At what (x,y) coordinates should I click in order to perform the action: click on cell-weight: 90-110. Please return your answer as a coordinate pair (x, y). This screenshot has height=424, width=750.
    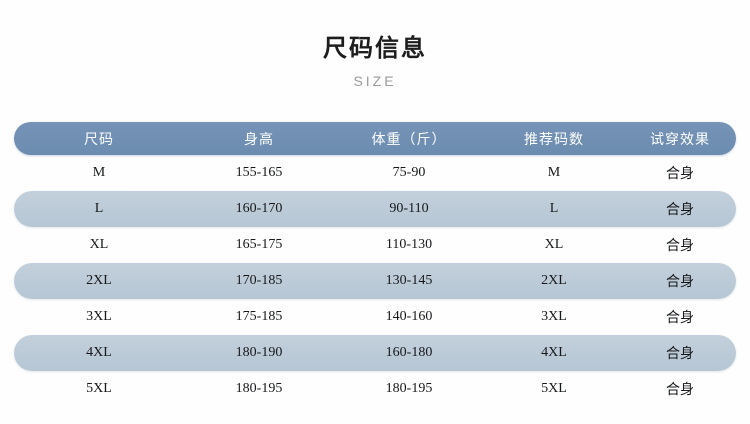
    Looking at the image, I should click on (409, 208).